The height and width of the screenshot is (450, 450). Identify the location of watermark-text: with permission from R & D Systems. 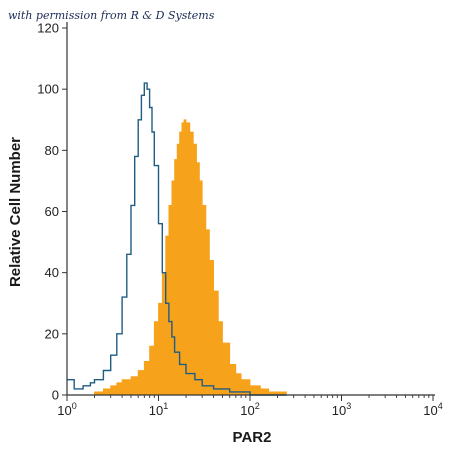
(111, 15).